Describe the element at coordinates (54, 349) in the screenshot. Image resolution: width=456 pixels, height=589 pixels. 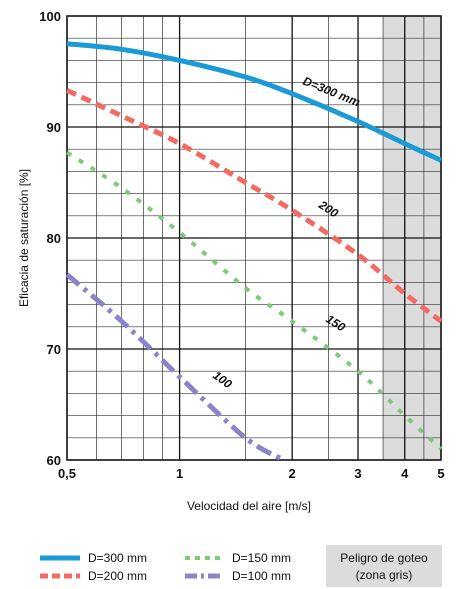
I see `y-tick-label: 70` at that location.